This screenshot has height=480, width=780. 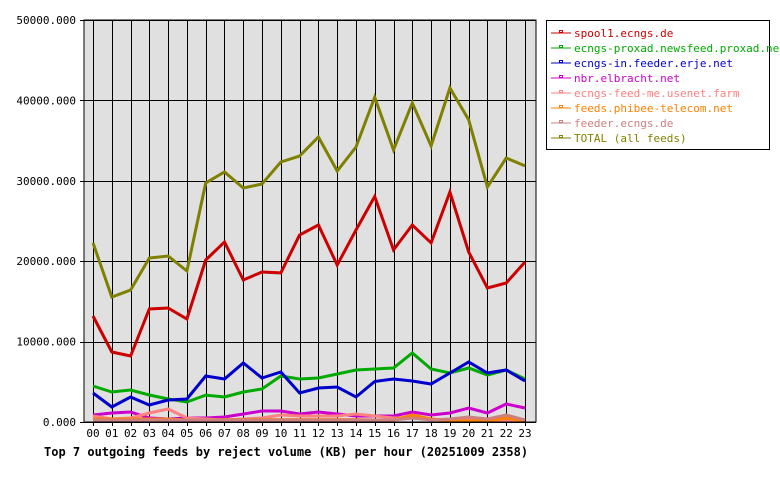 I want to click on x-tick-label: 18, so click(x=430, y=433).